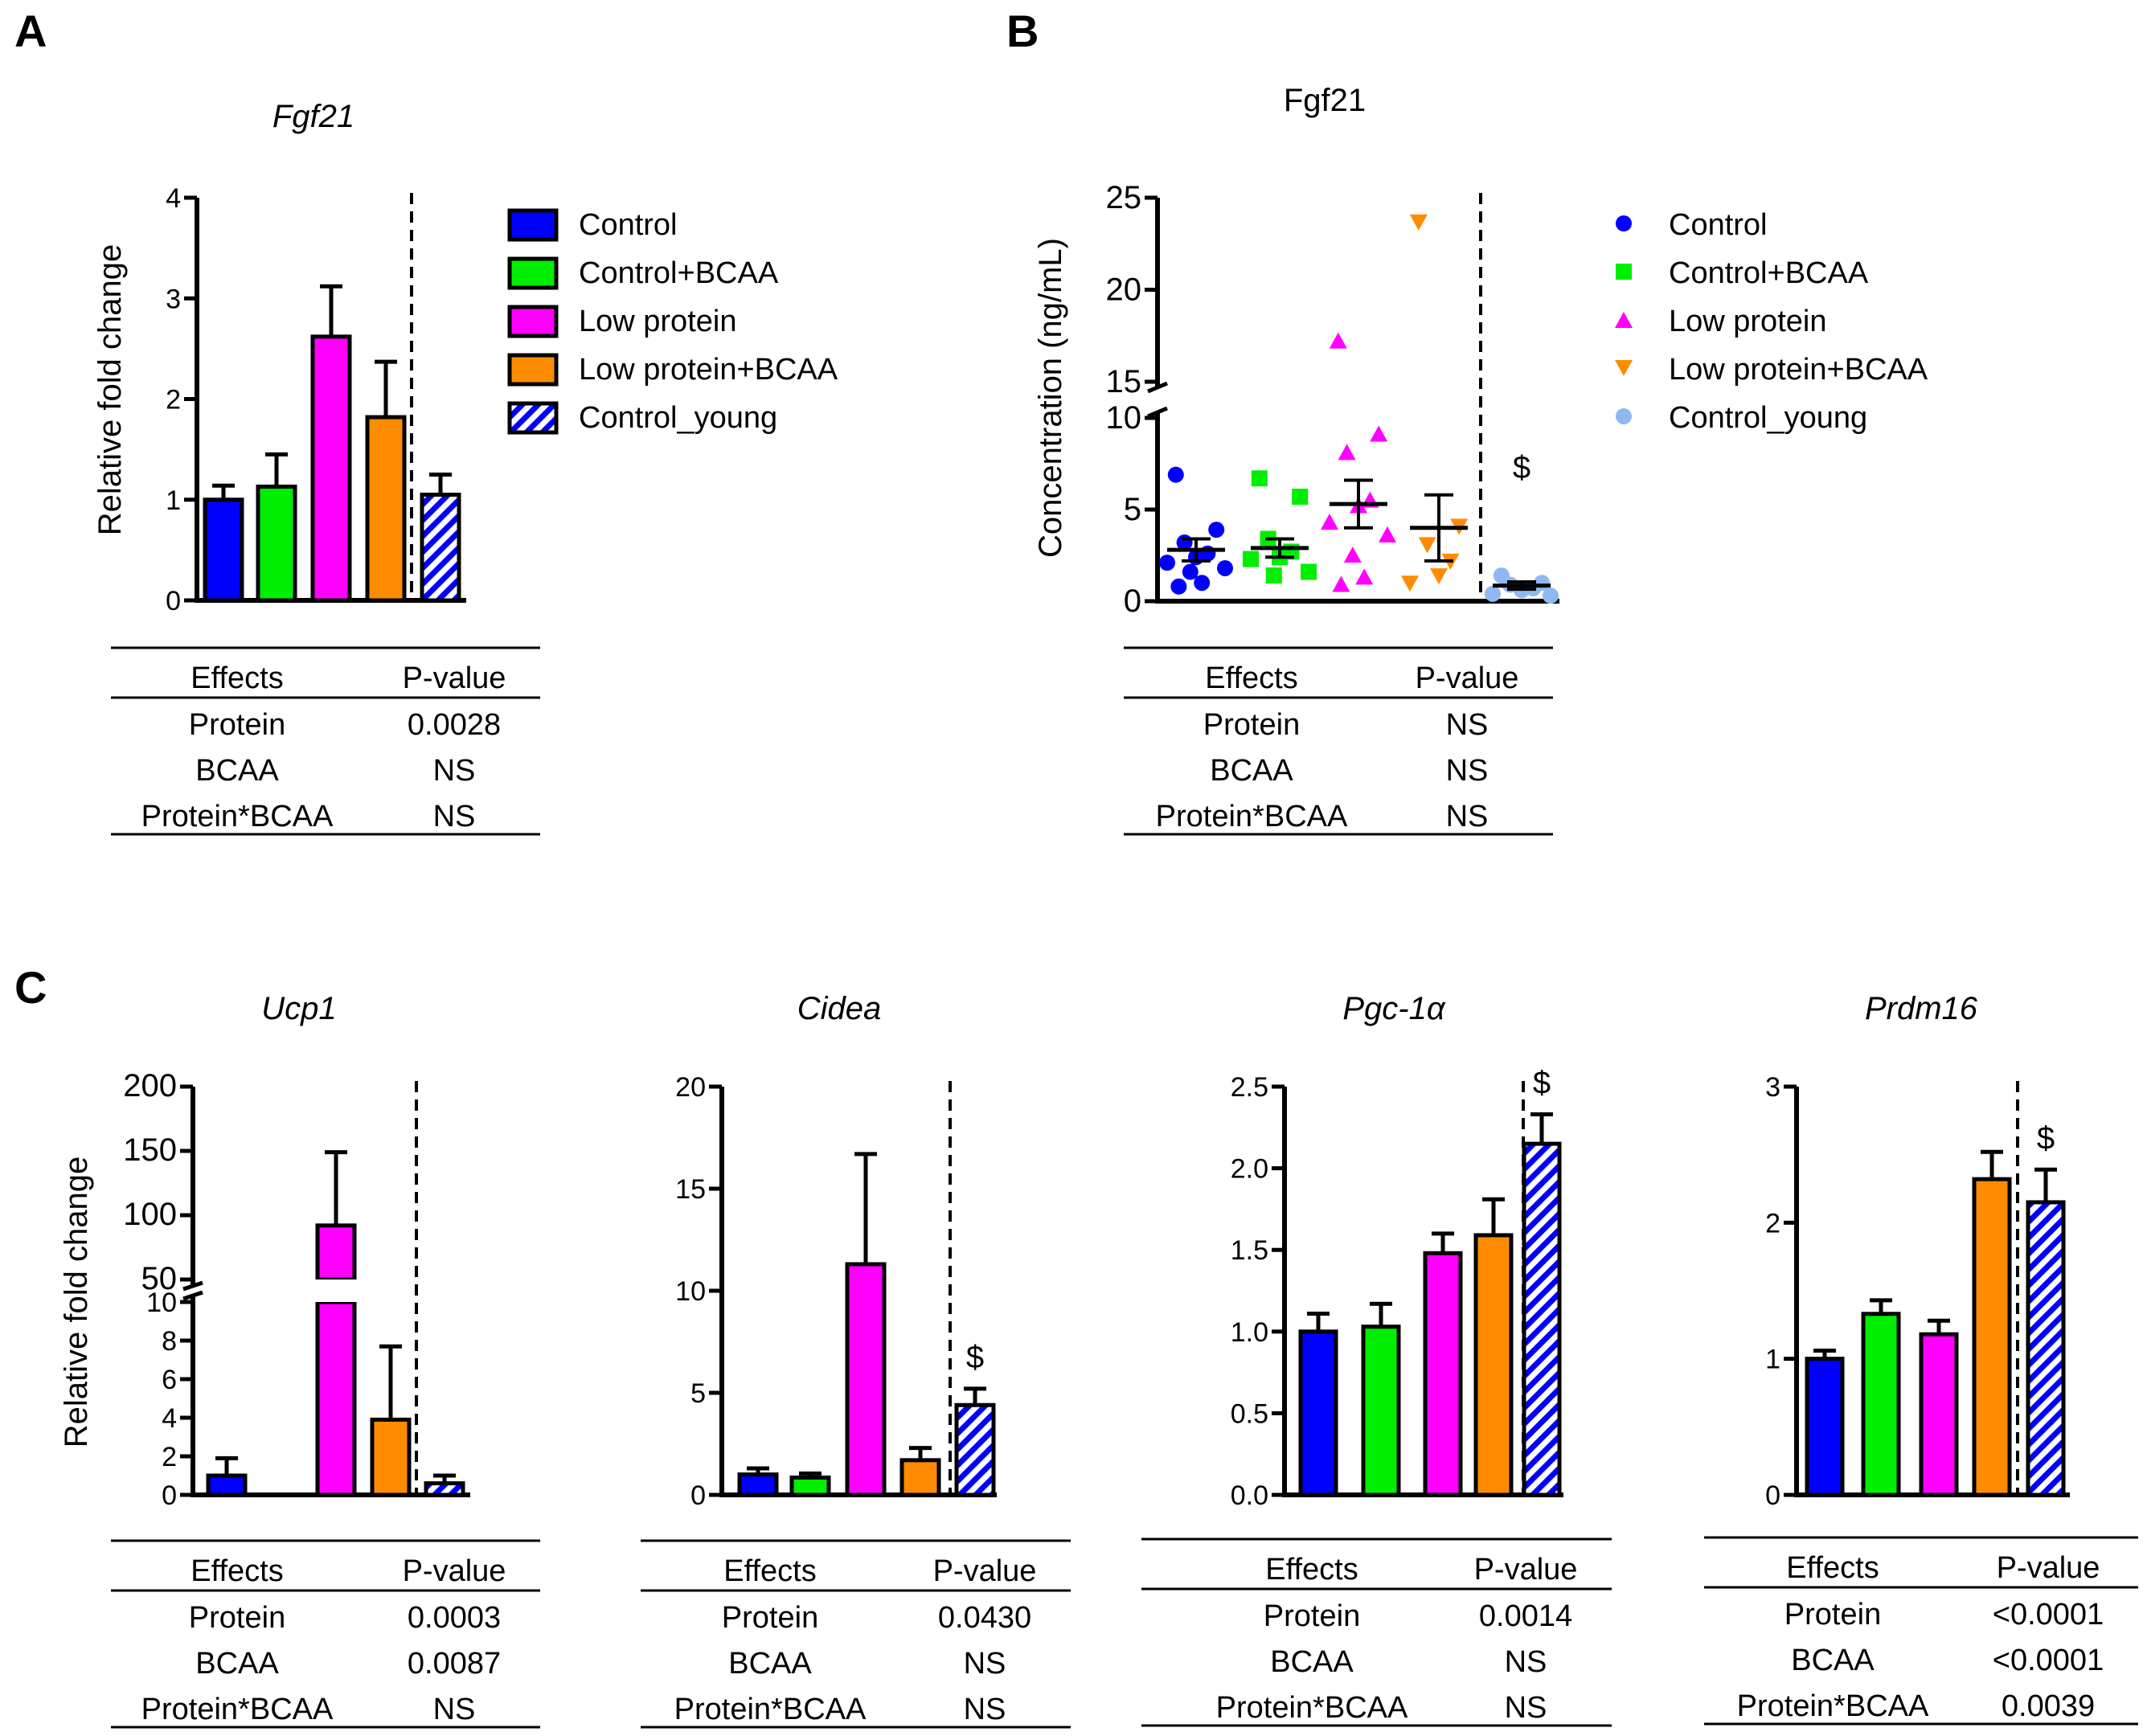 This screenshot has width=2143, height=1736. Describe the element at coordinates (533, 225) in the screenshot. I see `legend-a-swatch-control` at that location.